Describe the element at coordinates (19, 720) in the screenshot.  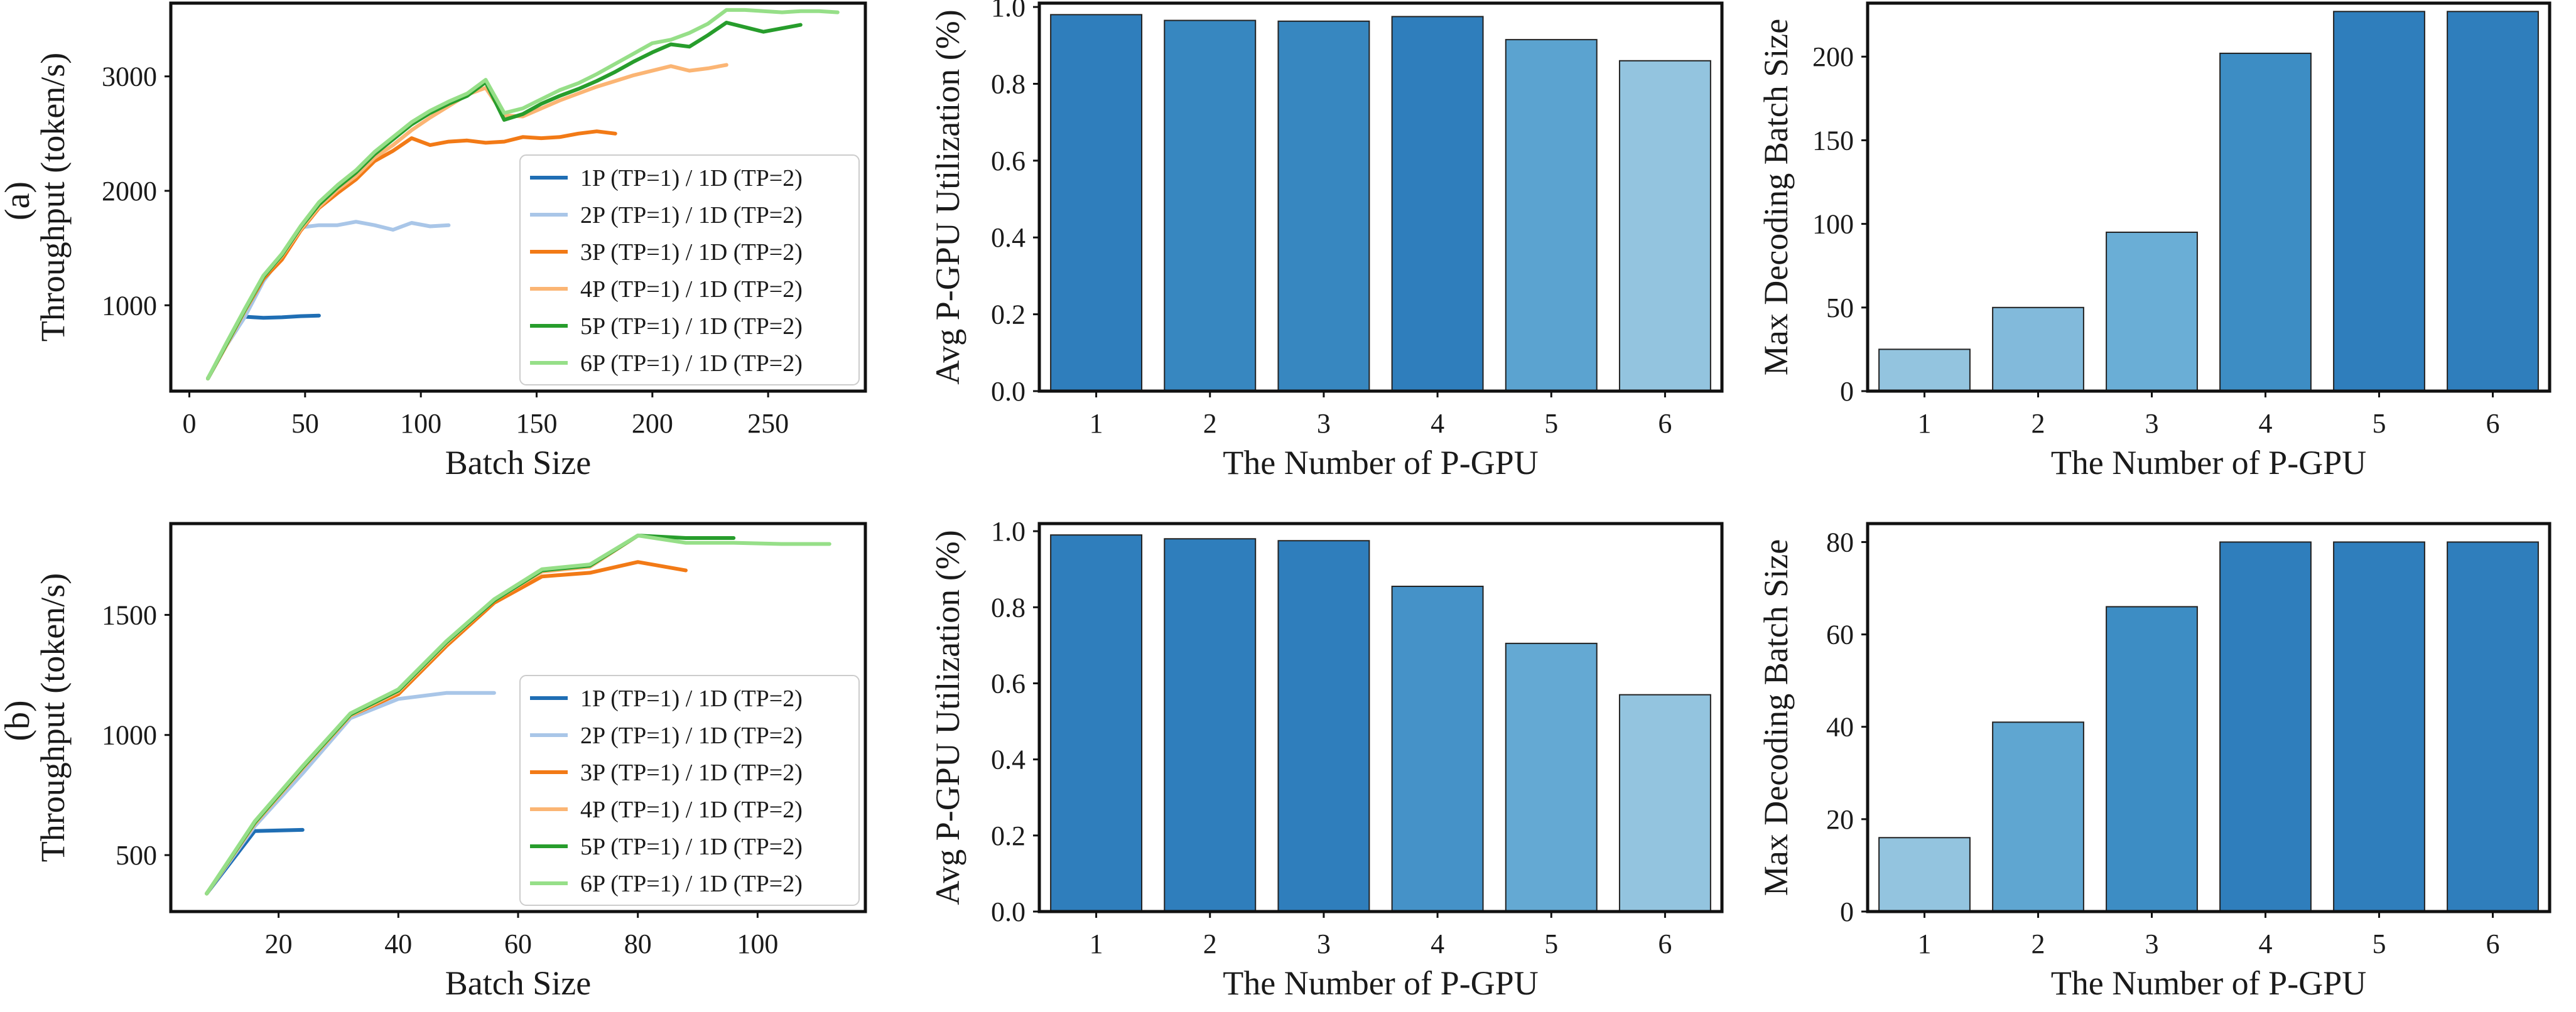
I see `row-label-b: (b)` at that location.